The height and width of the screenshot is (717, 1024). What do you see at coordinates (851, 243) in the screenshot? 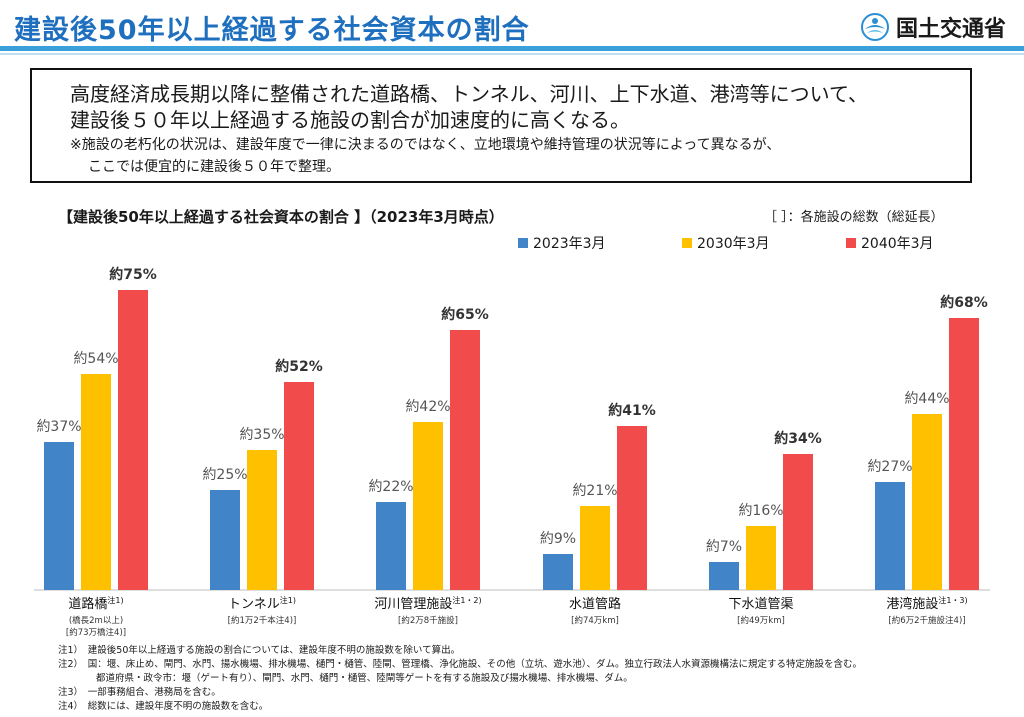
I see `legend-swatch-2040` at bounding box center [851, 243].